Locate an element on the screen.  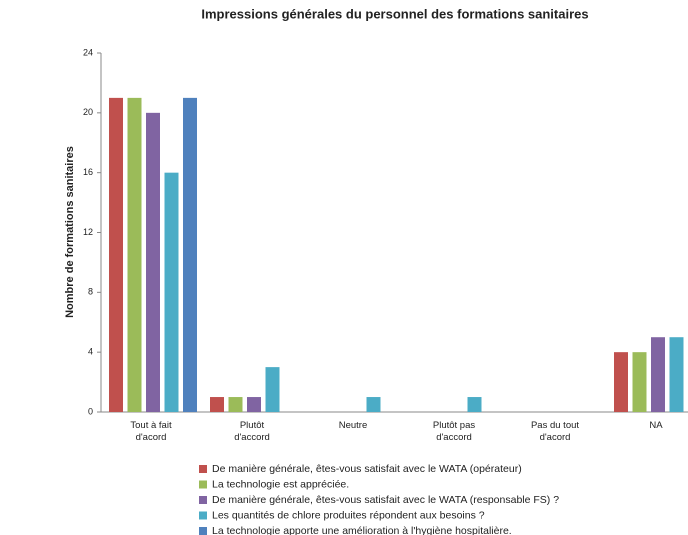
y-tick-label: 20 is located at coordinates (88, 112).